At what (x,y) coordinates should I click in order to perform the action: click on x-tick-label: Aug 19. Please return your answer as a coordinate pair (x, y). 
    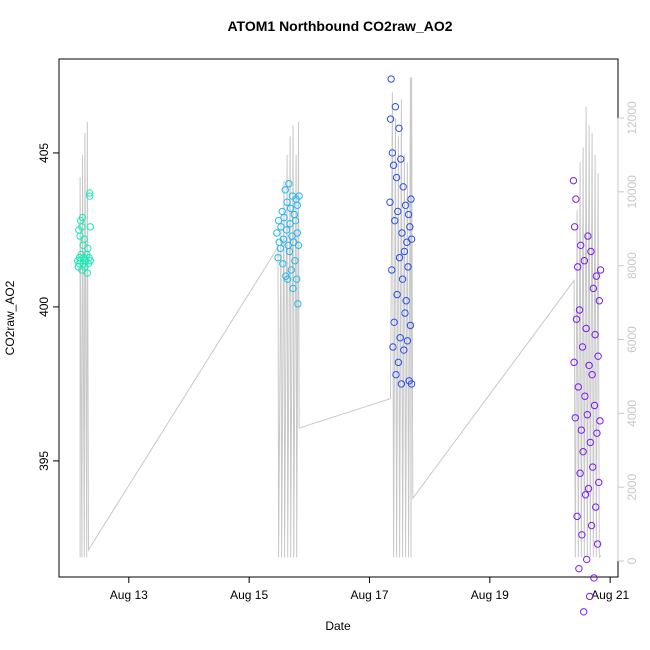
    Looking at the image, I should click on (490, 595).